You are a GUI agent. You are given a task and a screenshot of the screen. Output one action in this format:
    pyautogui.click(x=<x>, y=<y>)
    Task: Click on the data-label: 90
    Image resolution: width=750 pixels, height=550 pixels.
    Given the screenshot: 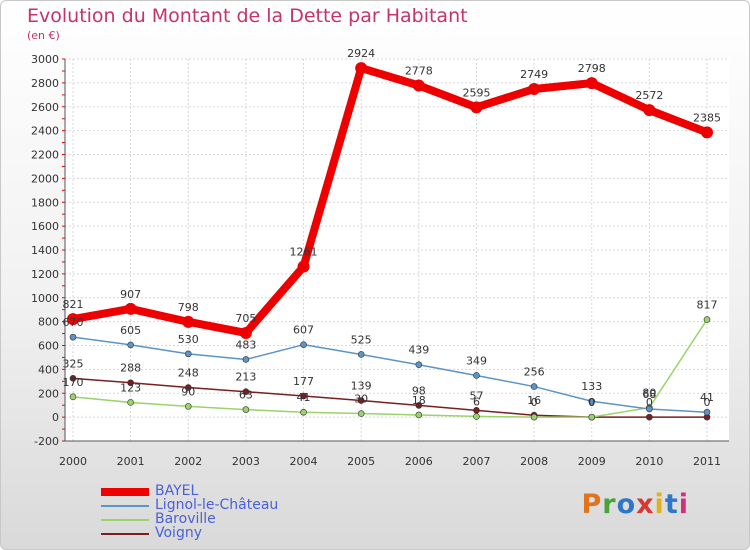 What is the action you would take?
    pyautogui.click(x=188, y=391)
    